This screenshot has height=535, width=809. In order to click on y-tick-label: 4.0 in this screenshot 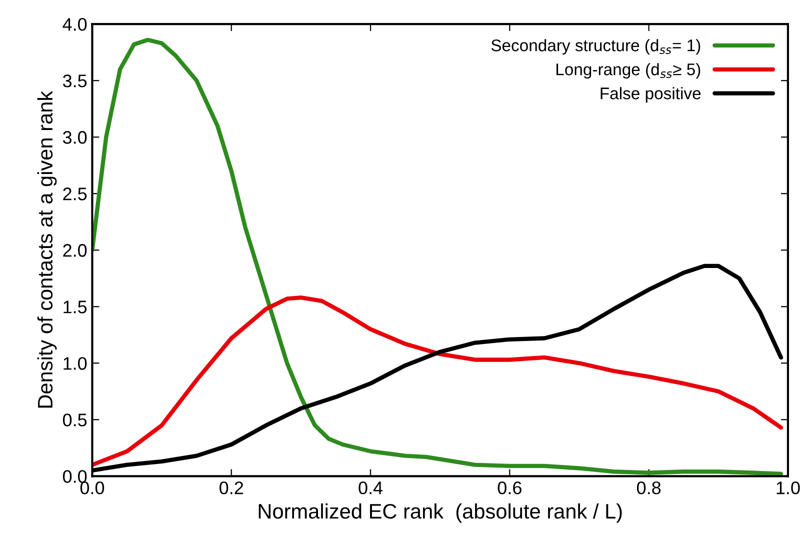, I will do `click(74, 24)`.